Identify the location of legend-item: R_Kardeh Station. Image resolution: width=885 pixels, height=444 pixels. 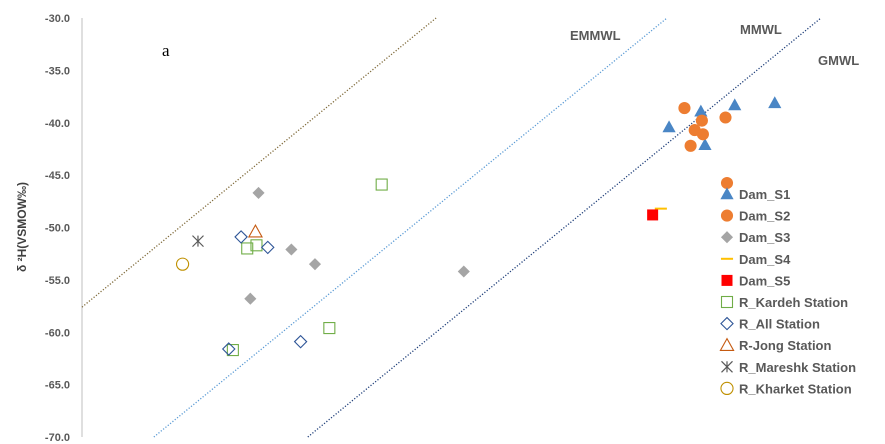
(793, 302).